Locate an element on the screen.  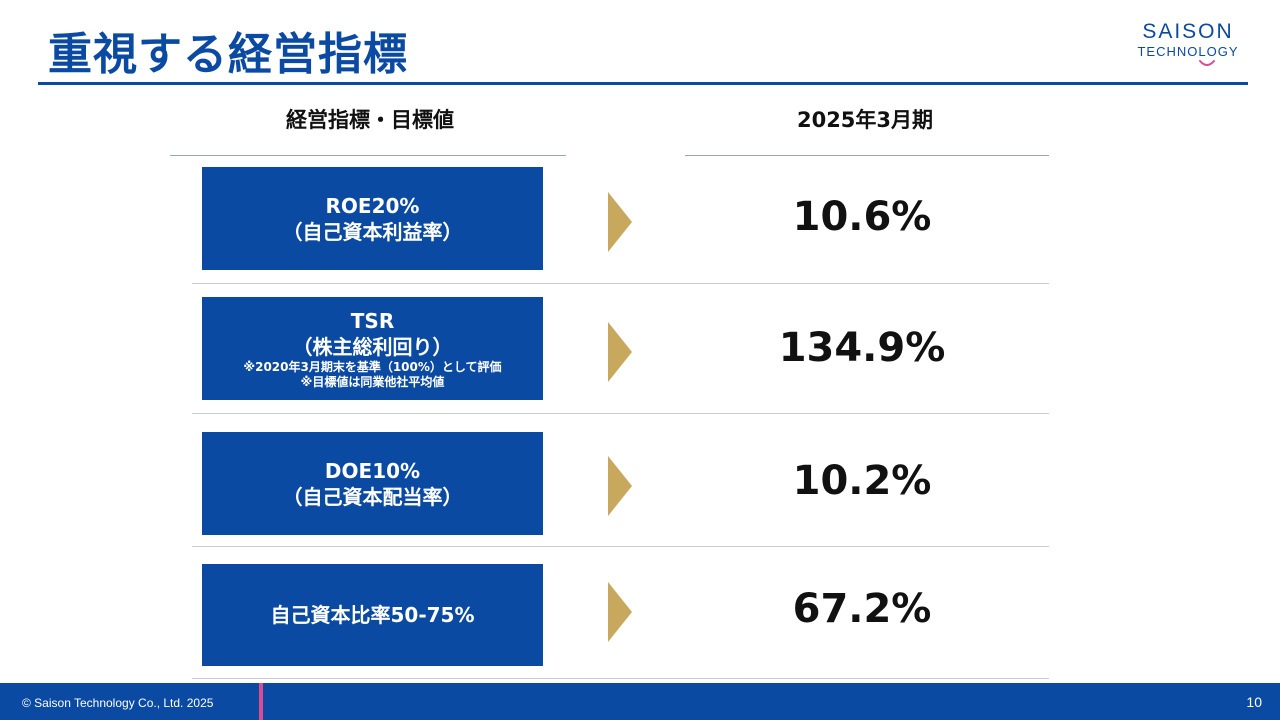
metric-label: ROE20% is located at coordinates (372, 205).